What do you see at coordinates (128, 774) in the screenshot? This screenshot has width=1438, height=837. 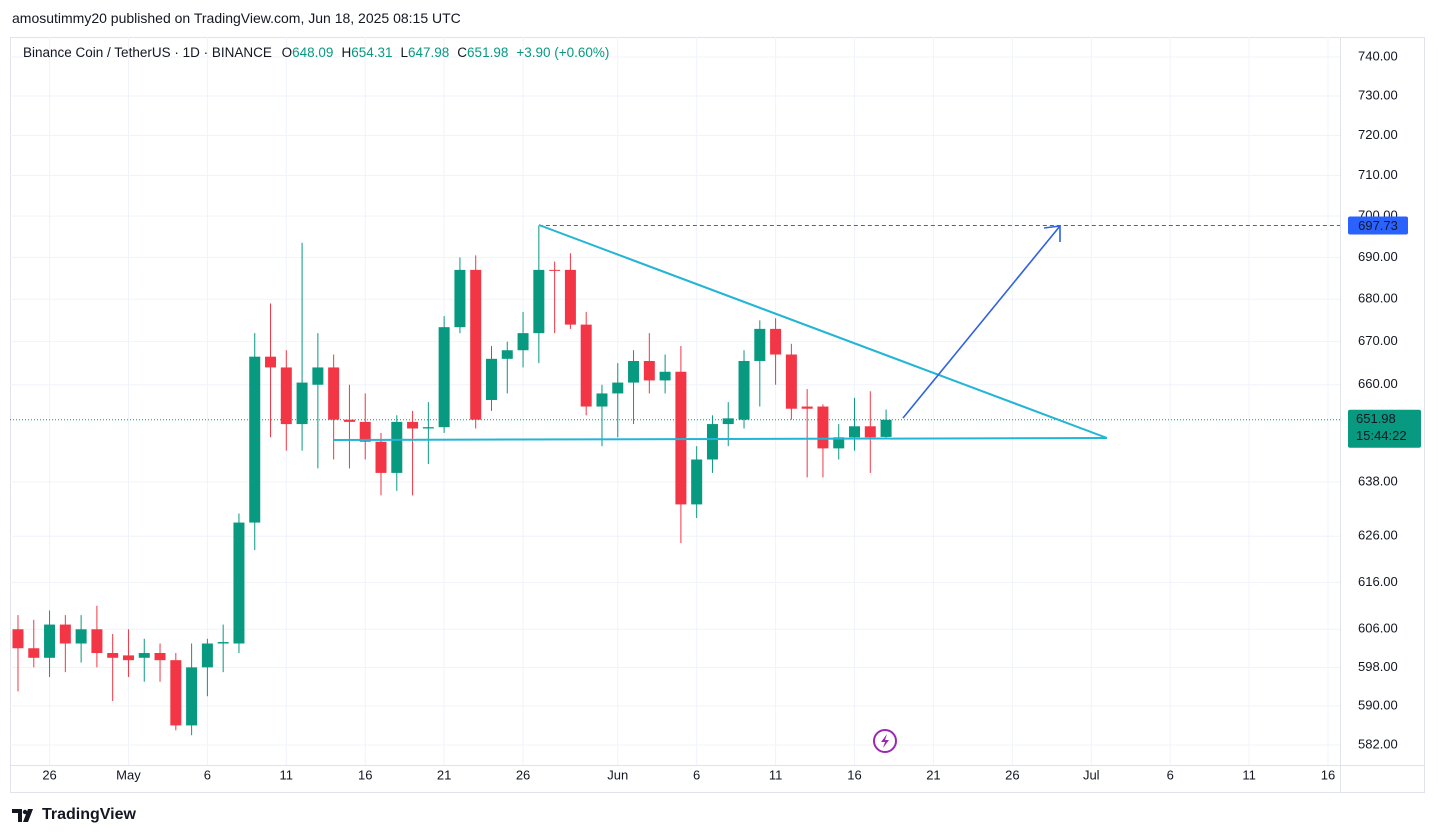 I see `x-tick-label: May` at bounding box center [128, 774].